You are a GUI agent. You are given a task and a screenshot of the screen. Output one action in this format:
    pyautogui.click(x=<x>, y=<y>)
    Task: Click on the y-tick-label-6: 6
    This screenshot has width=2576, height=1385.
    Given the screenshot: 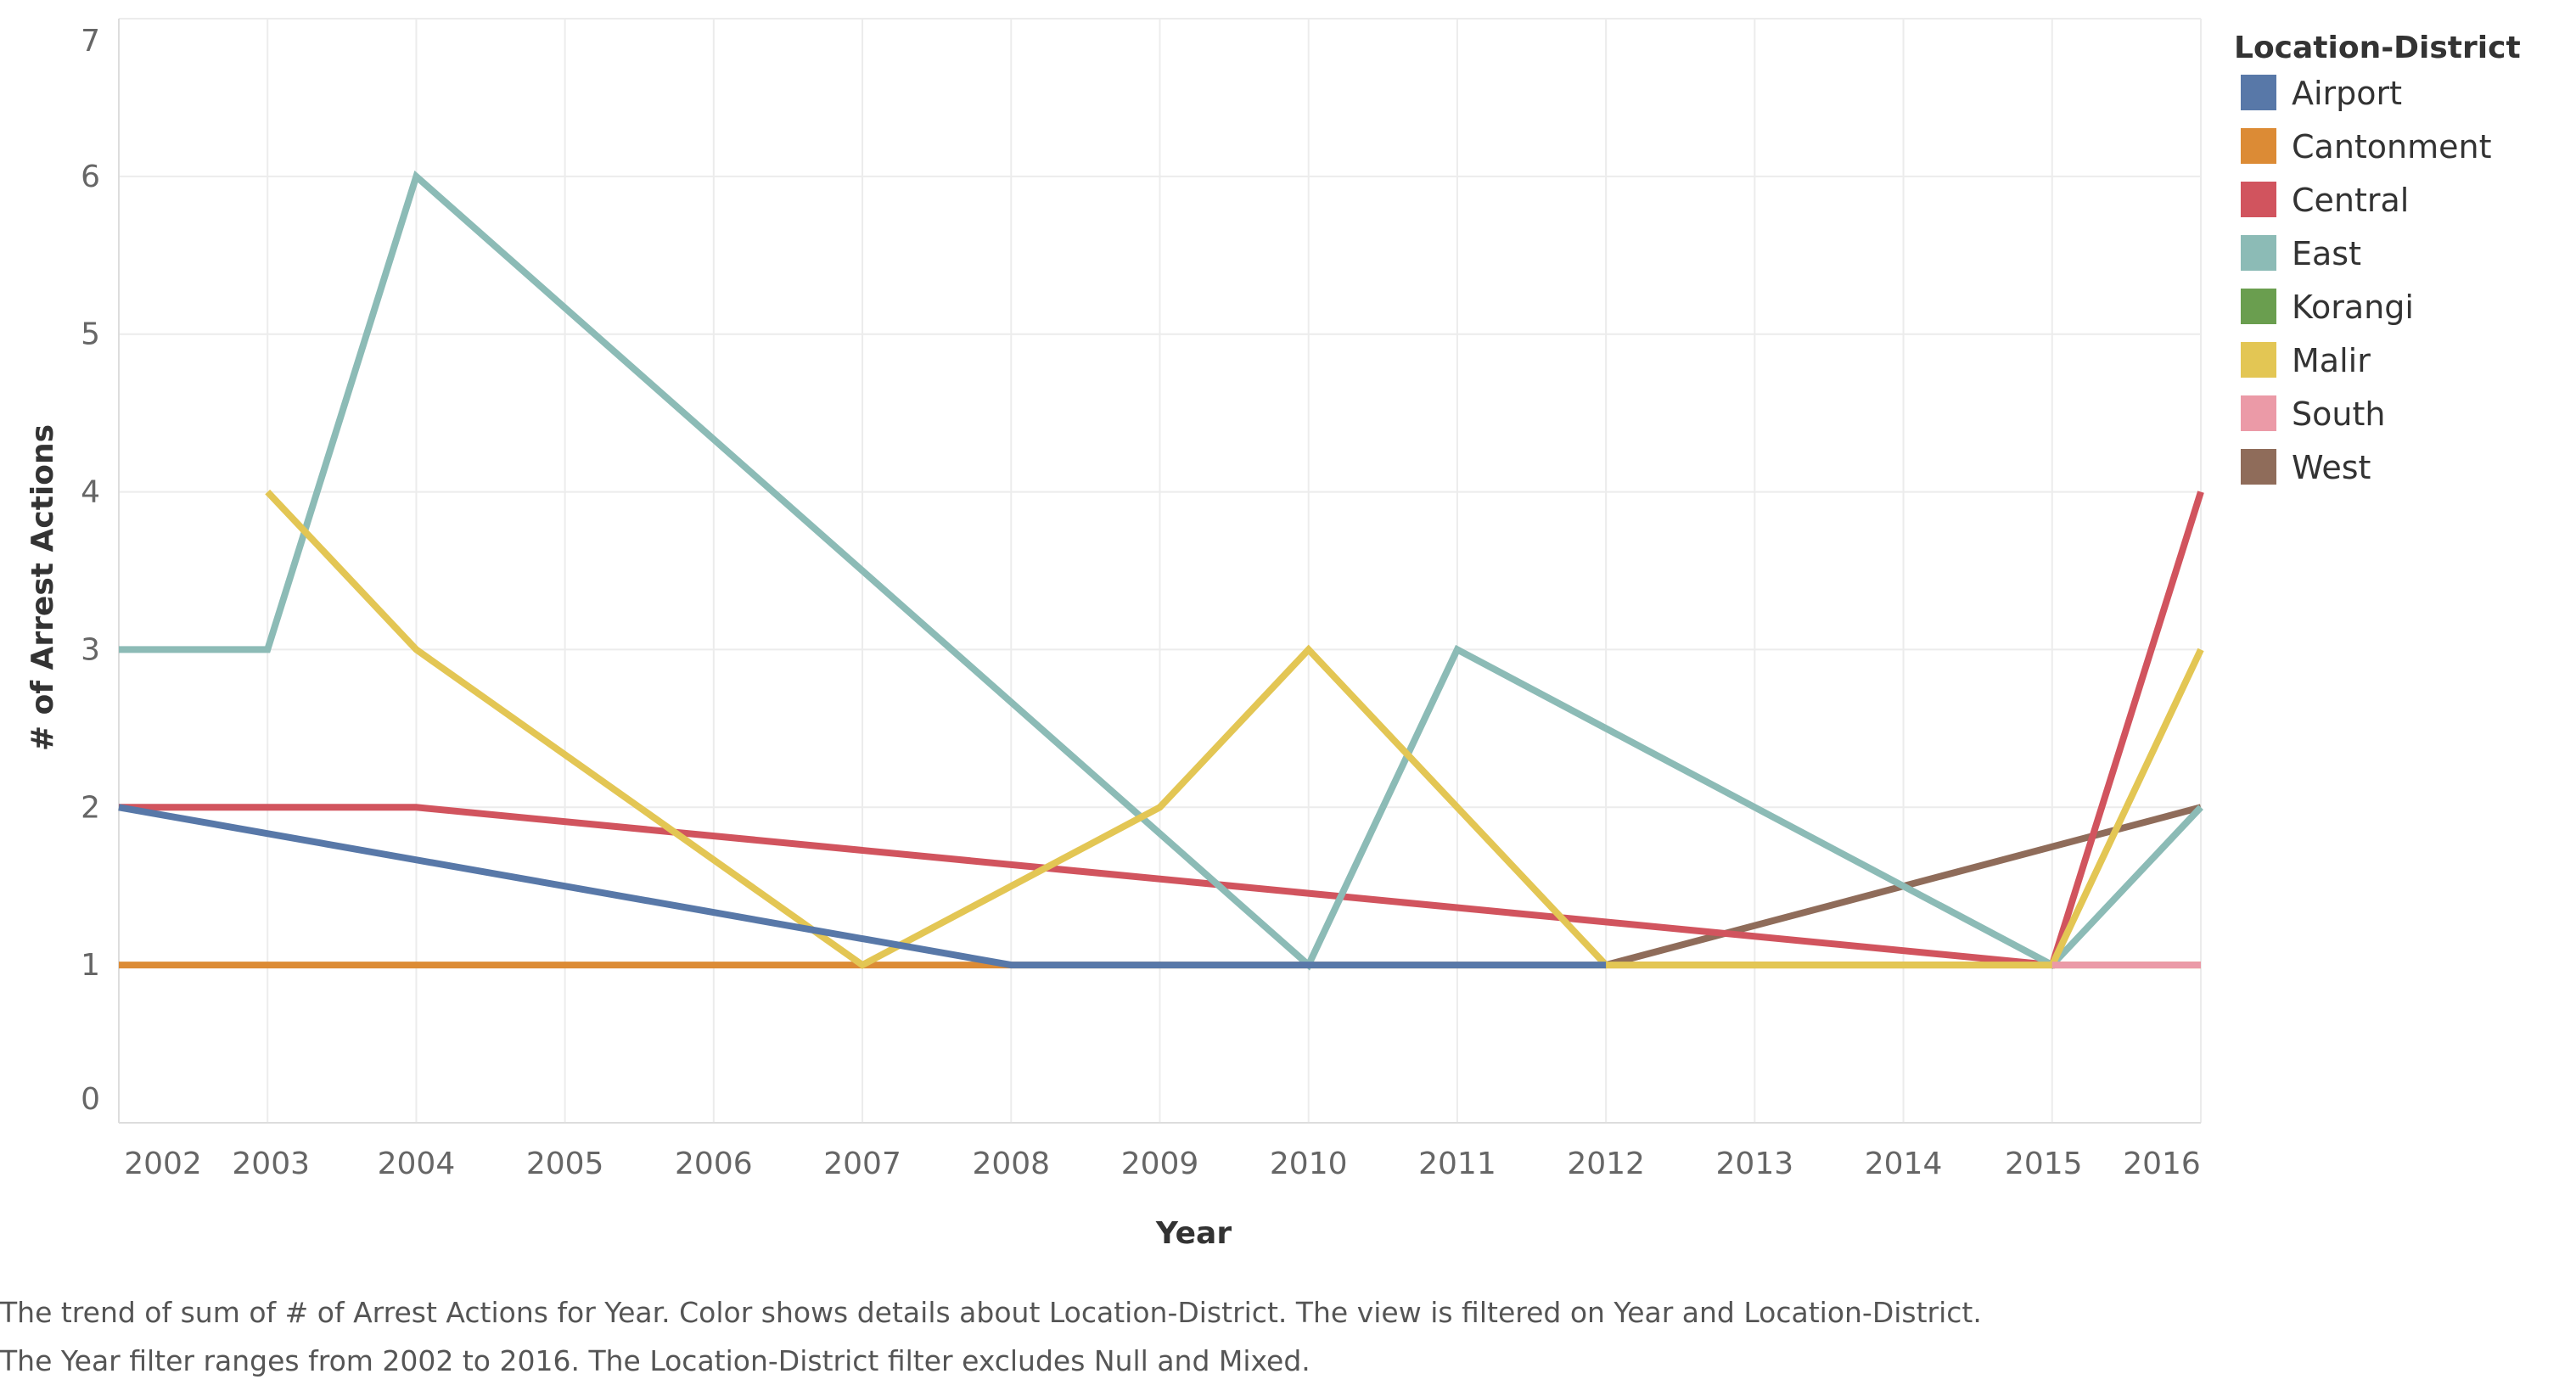 What is the action you would take?
    pyautogui.click(x=90, y=177)
    